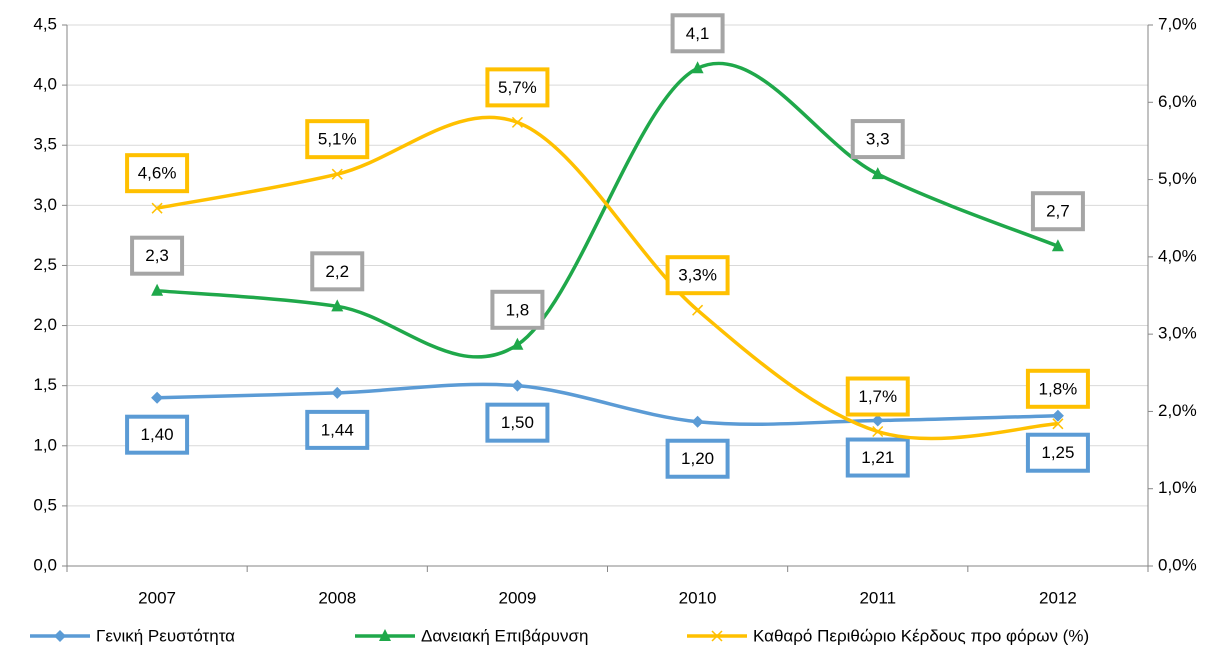  I want to click on data-label: 1,8%, so click(1058, 388).